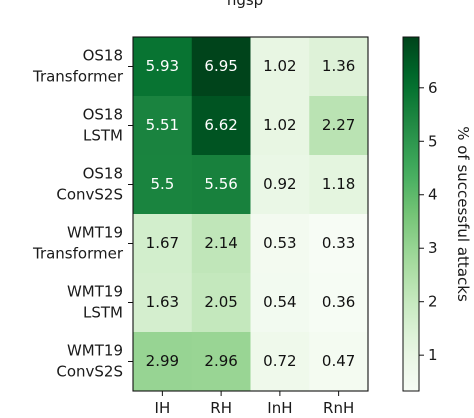 The height and width of the screenshot is (418, 474). I want to click on heatmap-cell-value: 2.99, so click(162, 361).